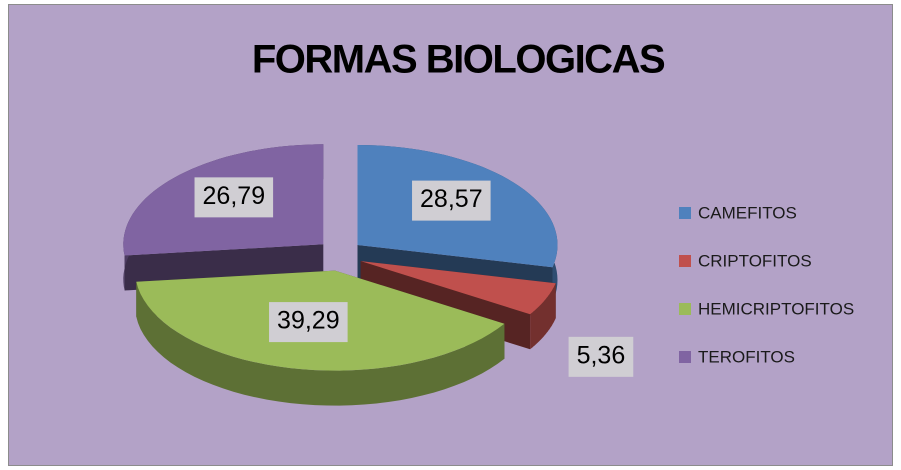 This screenshot has height=470, width=901. I want to click on data-label-text: 28,57, so click(451, 199).